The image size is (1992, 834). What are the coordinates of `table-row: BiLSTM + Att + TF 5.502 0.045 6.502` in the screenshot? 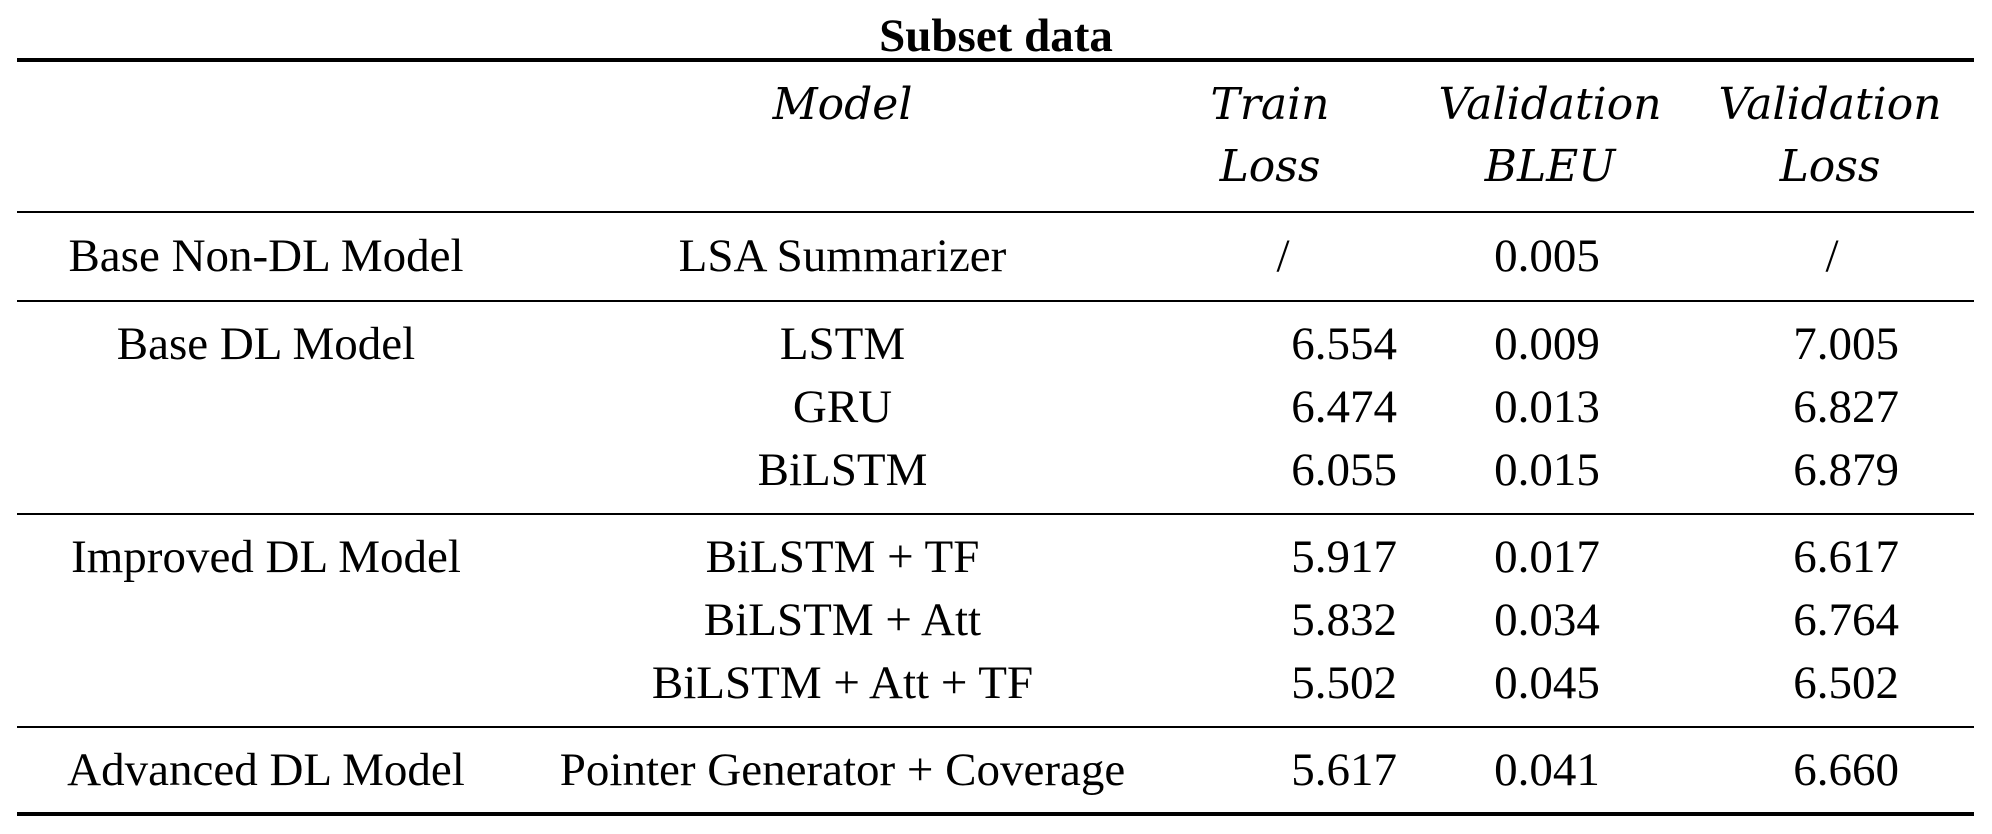 It's located at (995, 683).